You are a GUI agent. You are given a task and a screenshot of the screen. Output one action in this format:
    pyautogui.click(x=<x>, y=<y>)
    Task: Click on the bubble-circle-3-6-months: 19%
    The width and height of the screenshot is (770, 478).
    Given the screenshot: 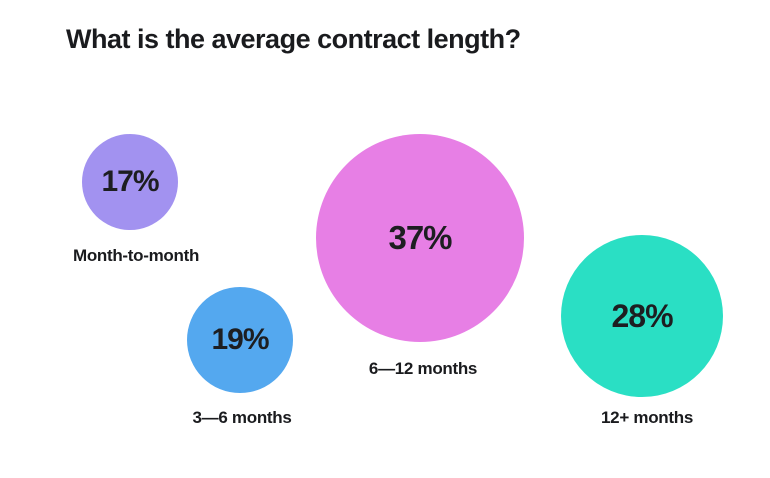 What is the action you would take?
    pyautogui.click(x=240, y=340)
    